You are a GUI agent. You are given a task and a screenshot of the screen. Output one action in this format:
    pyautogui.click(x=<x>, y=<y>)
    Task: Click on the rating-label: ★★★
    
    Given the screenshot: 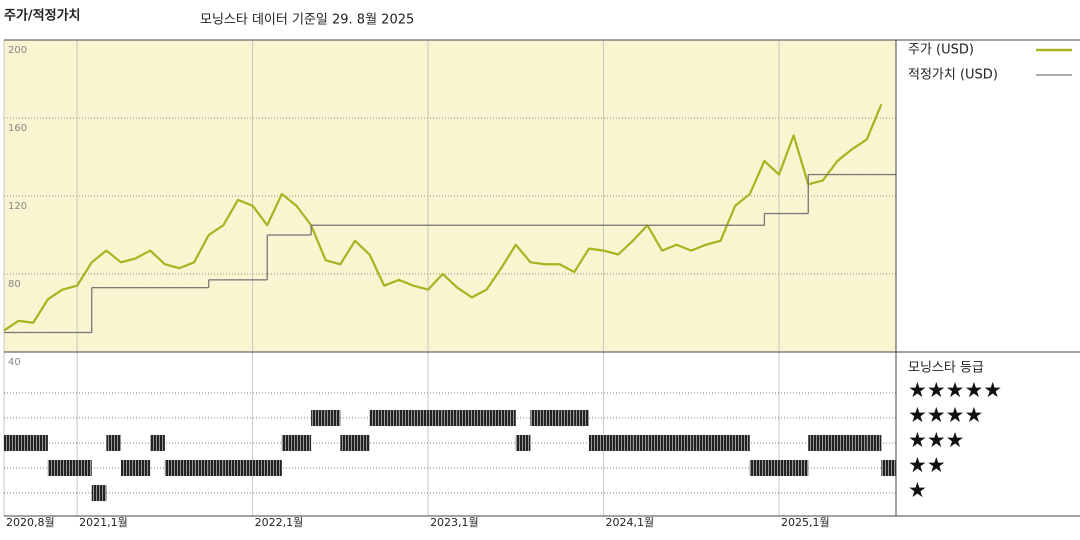 What is the action you would take?
    pyautogui.click(x=936, y=440)
    